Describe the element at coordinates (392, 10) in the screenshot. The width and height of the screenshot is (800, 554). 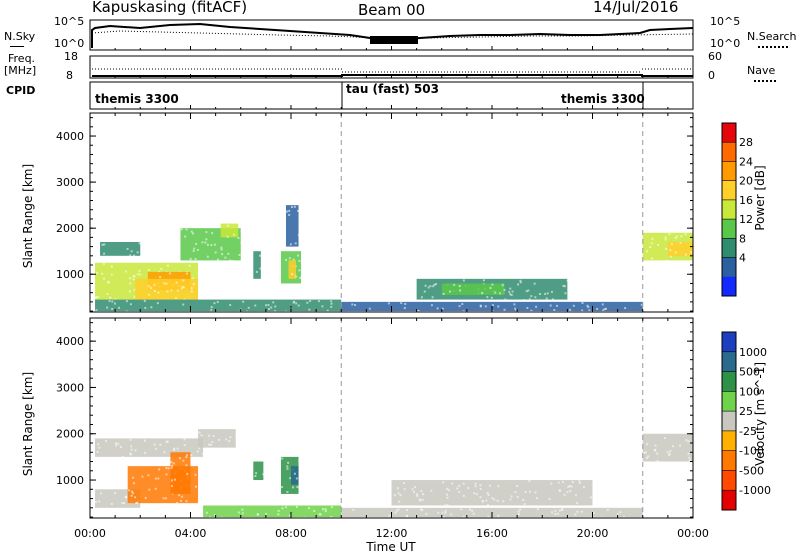
I see `beam-label: Beam 00` at that location.